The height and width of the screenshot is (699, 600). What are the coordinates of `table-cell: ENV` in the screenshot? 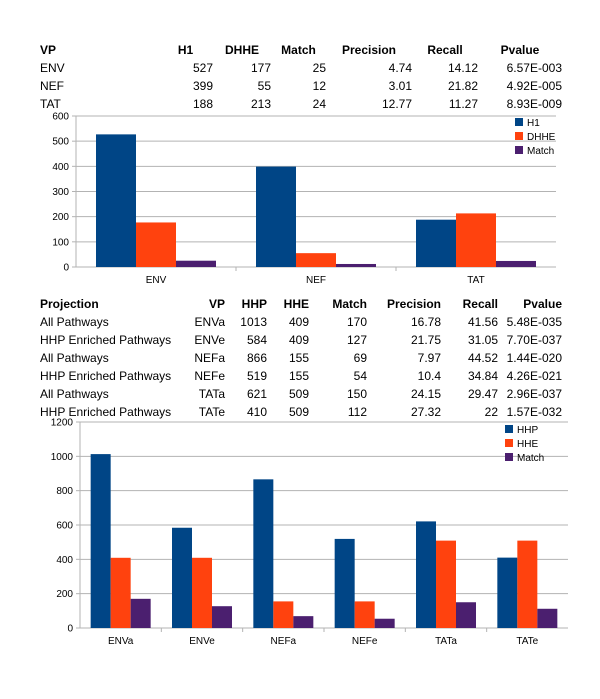 It's located at (52, 68).